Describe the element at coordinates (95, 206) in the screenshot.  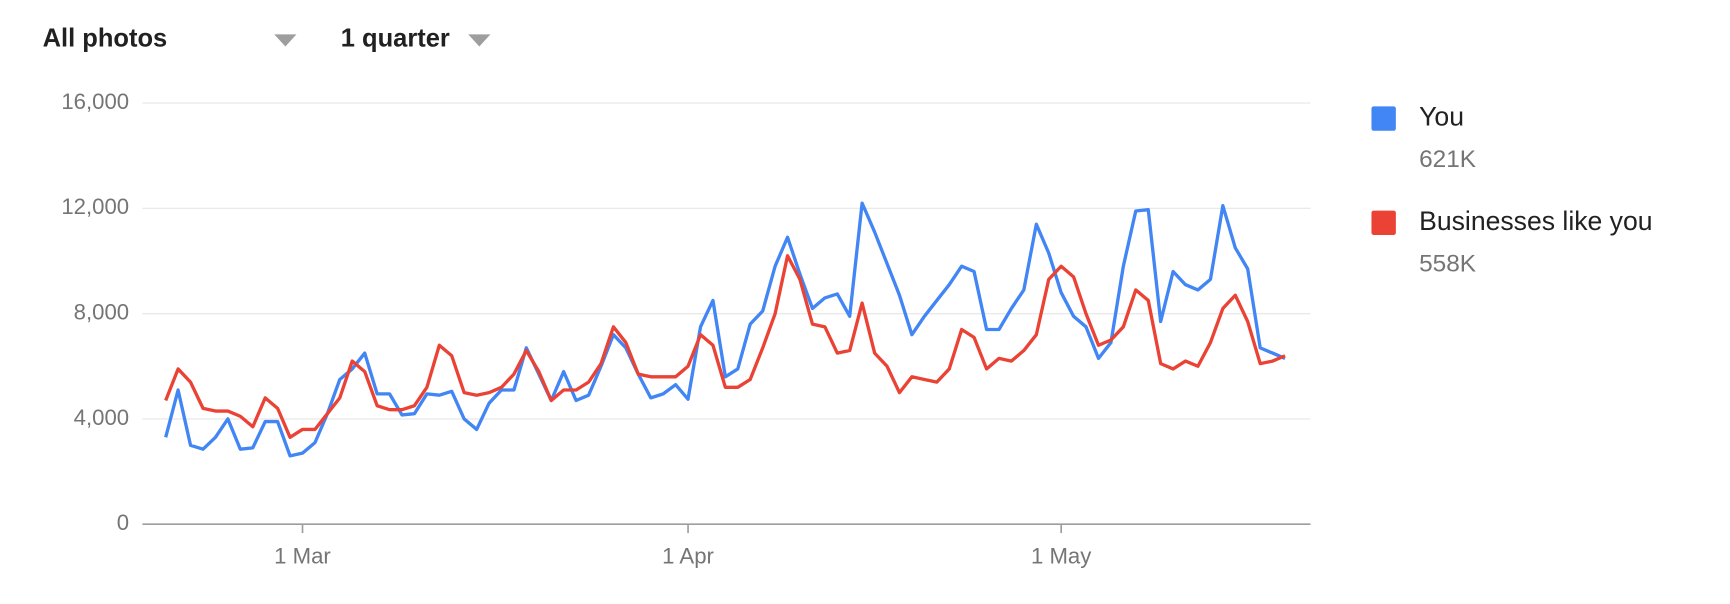
I see `y-tick-label: 12,000` at that location.